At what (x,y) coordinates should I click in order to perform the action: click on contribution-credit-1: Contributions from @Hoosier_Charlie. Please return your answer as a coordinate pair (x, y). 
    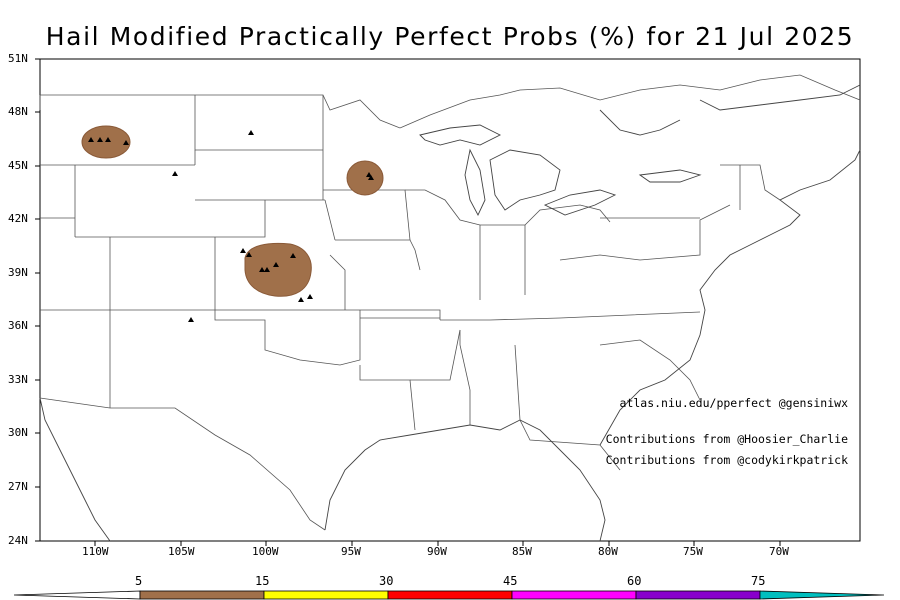
    Looking at the image, I should click on (726, 439).